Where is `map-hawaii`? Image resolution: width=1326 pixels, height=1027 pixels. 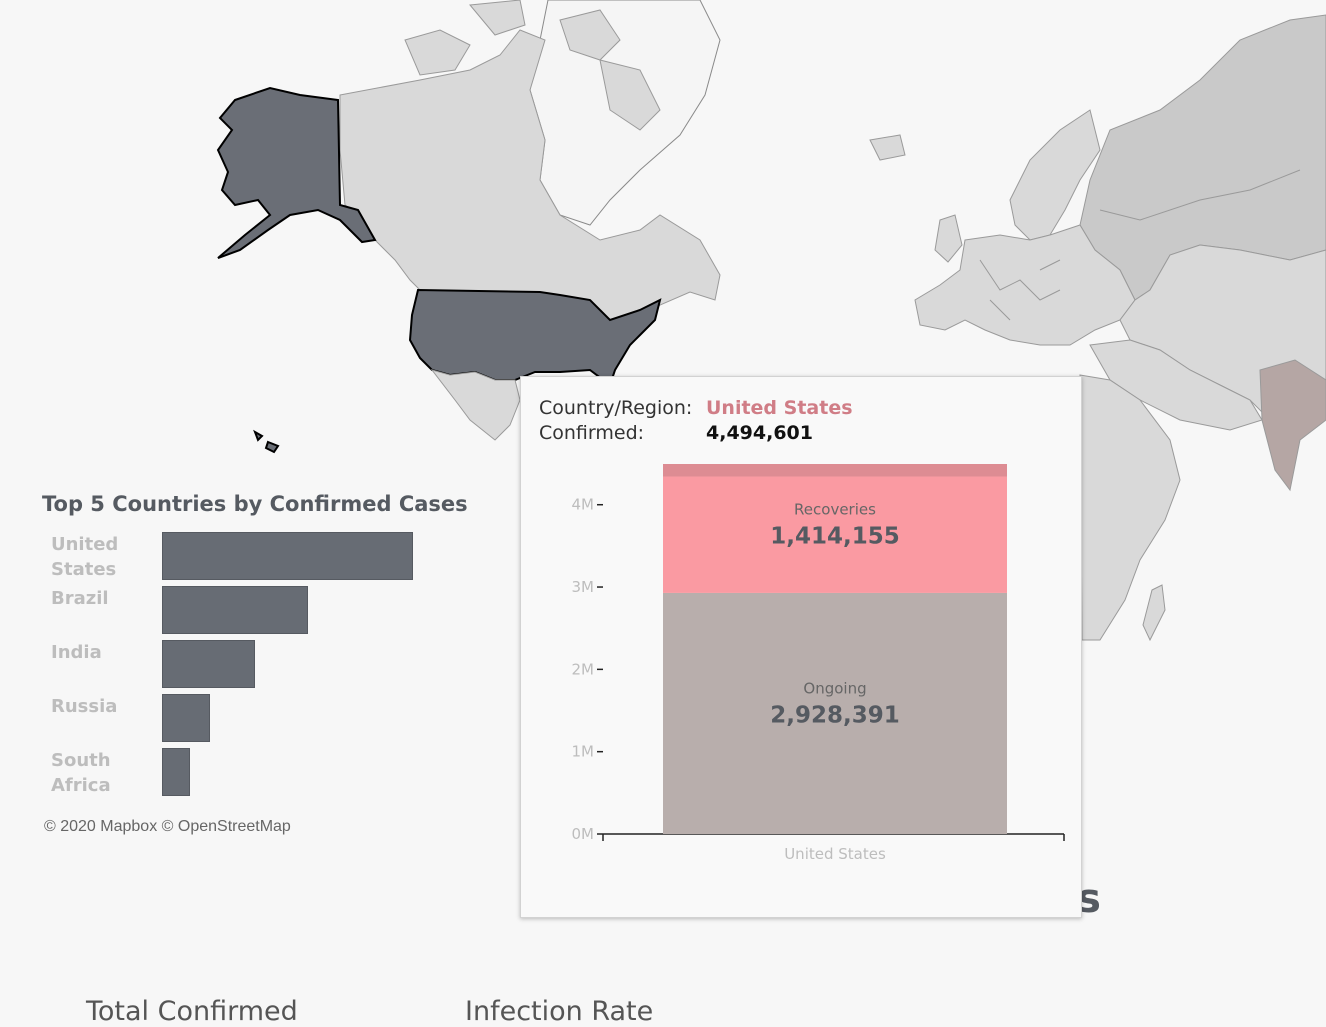
map-hawaii is located at coordinates (266, 441).